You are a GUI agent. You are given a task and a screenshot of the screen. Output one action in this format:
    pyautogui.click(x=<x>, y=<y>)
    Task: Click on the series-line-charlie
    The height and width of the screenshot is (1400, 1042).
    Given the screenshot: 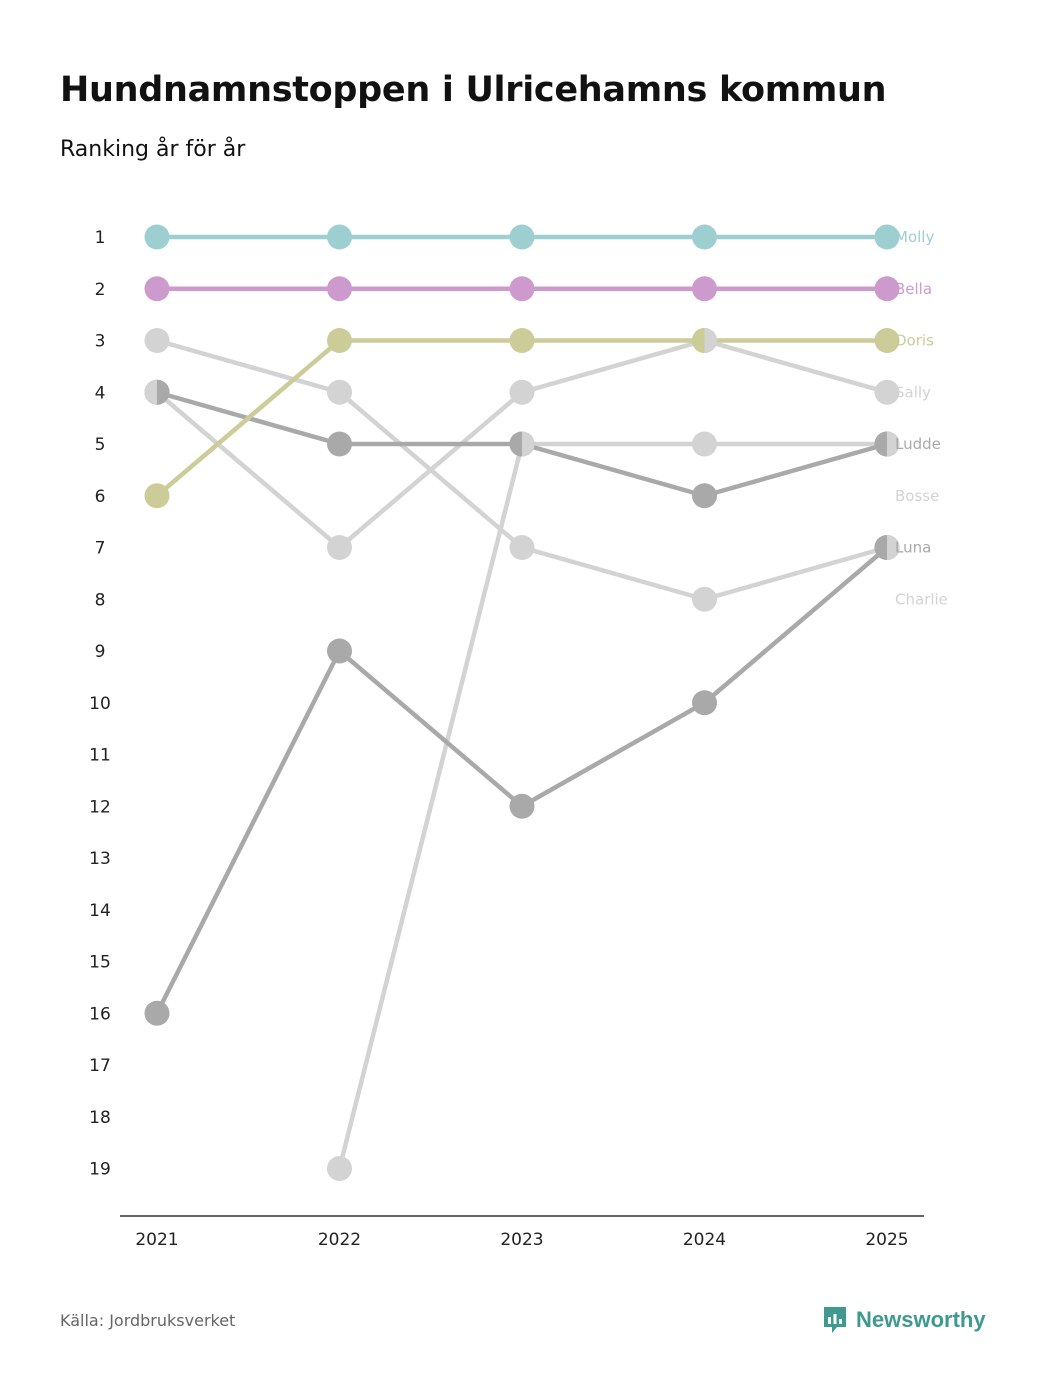 What is the action you would take?
    pyautogui.click(x=522, y=470)
    